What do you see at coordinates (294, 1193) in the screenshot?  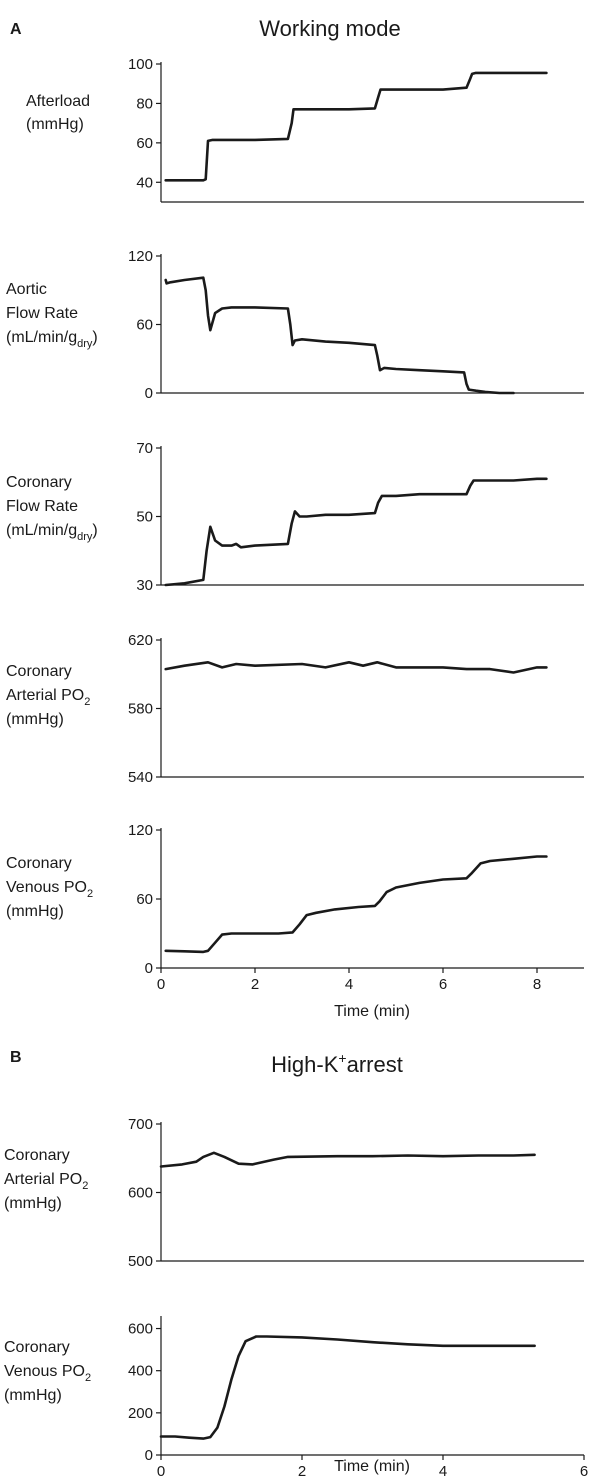 I see `subplot-b-1: 500 600 700 Coronary Arterial PO2 (mmHg)` at bounding box center [294, 1193].